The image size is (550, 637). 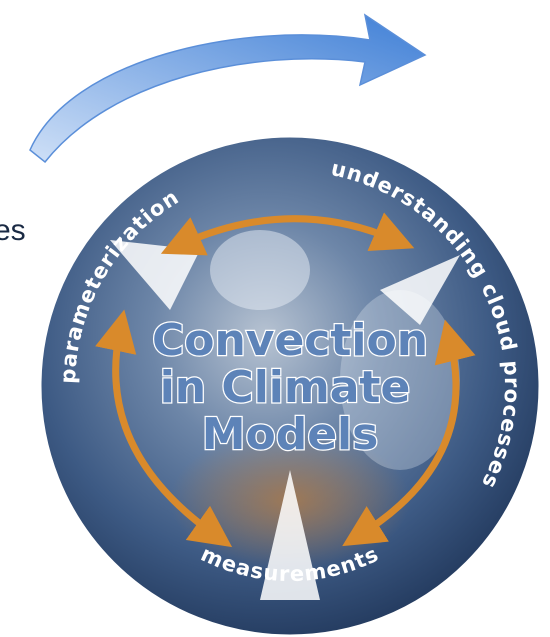 What do you see at coordinates (290, 340) in the screenshot?
I see `center-line: Convection` at bounding box center [290, 340].